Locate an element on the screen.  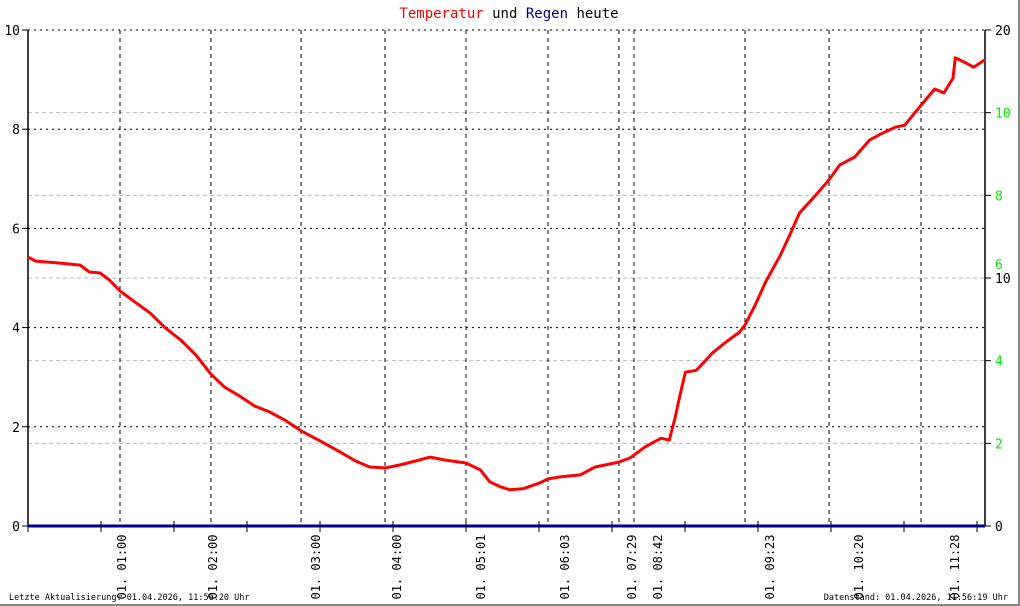
left-tick-label: 0 is located at coordinates (16, 527).